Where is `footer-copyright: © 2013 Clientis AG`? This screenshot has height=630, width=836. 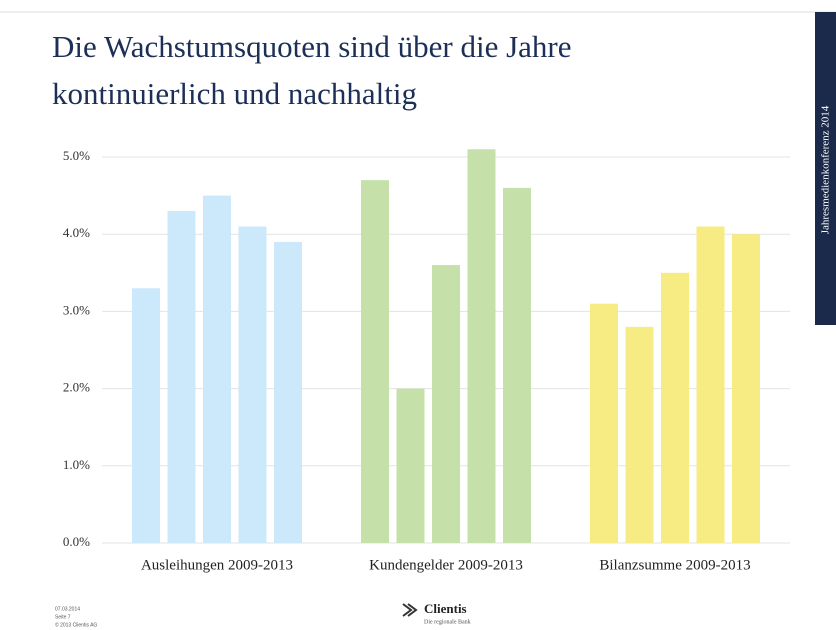
footer-copyright: © 2013 Clientis AG is located at coordinates (76, 624).